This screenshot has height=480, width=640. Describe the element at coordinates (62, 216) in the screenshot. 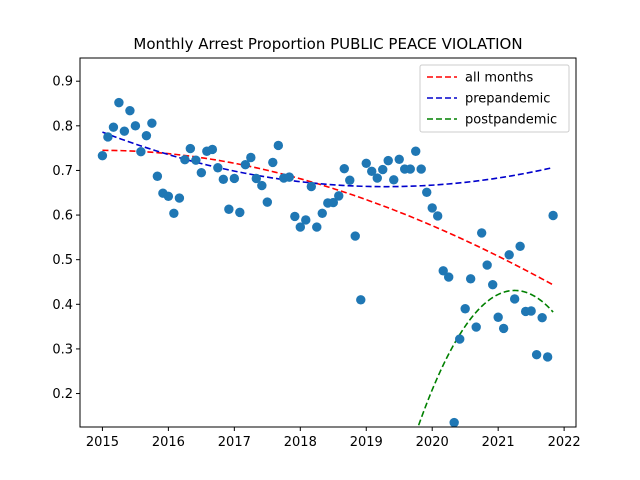

I see `y-tick-label: 0.6` at that location.